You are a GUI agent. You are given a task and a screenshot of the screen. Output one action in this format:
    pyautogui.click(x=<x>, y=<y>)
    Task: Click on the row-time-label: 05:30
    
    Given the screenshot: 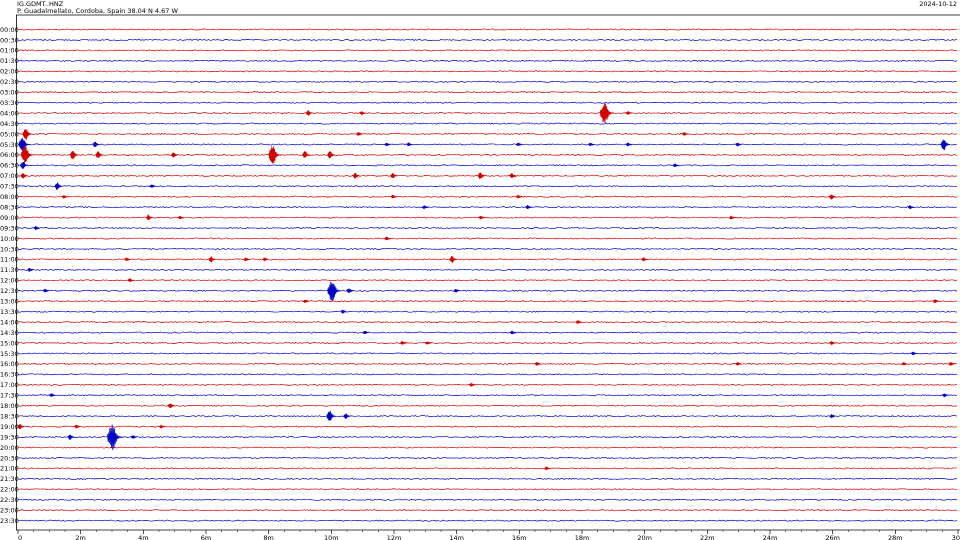 What is the action you would take?
    pyautogui.click(x=9, y=145)
    